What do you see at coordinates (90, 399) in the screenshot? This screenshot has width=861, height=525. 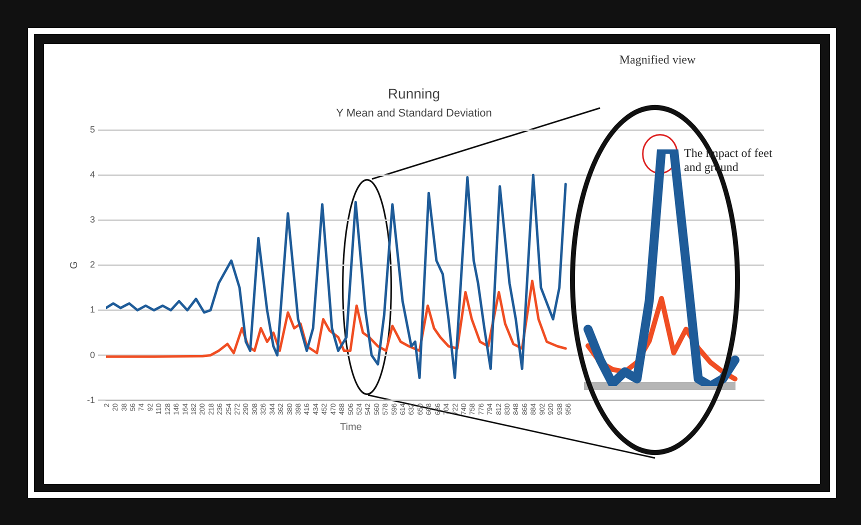 I see `y-tick-label: -1` at bounding box center [90, 399].